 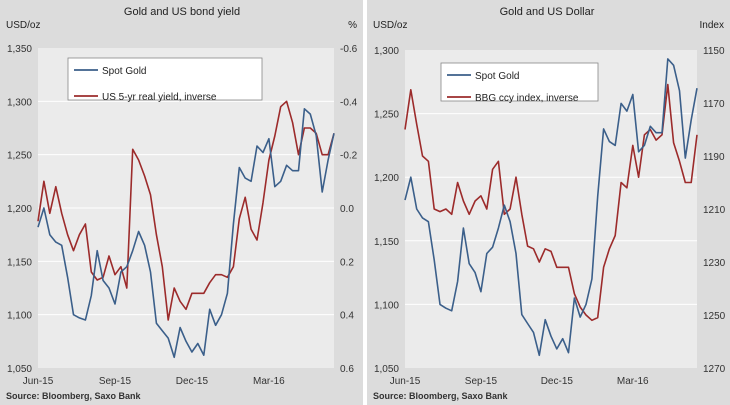 I want to click on right-tick-label: 1190, so click(x=714, y=157).